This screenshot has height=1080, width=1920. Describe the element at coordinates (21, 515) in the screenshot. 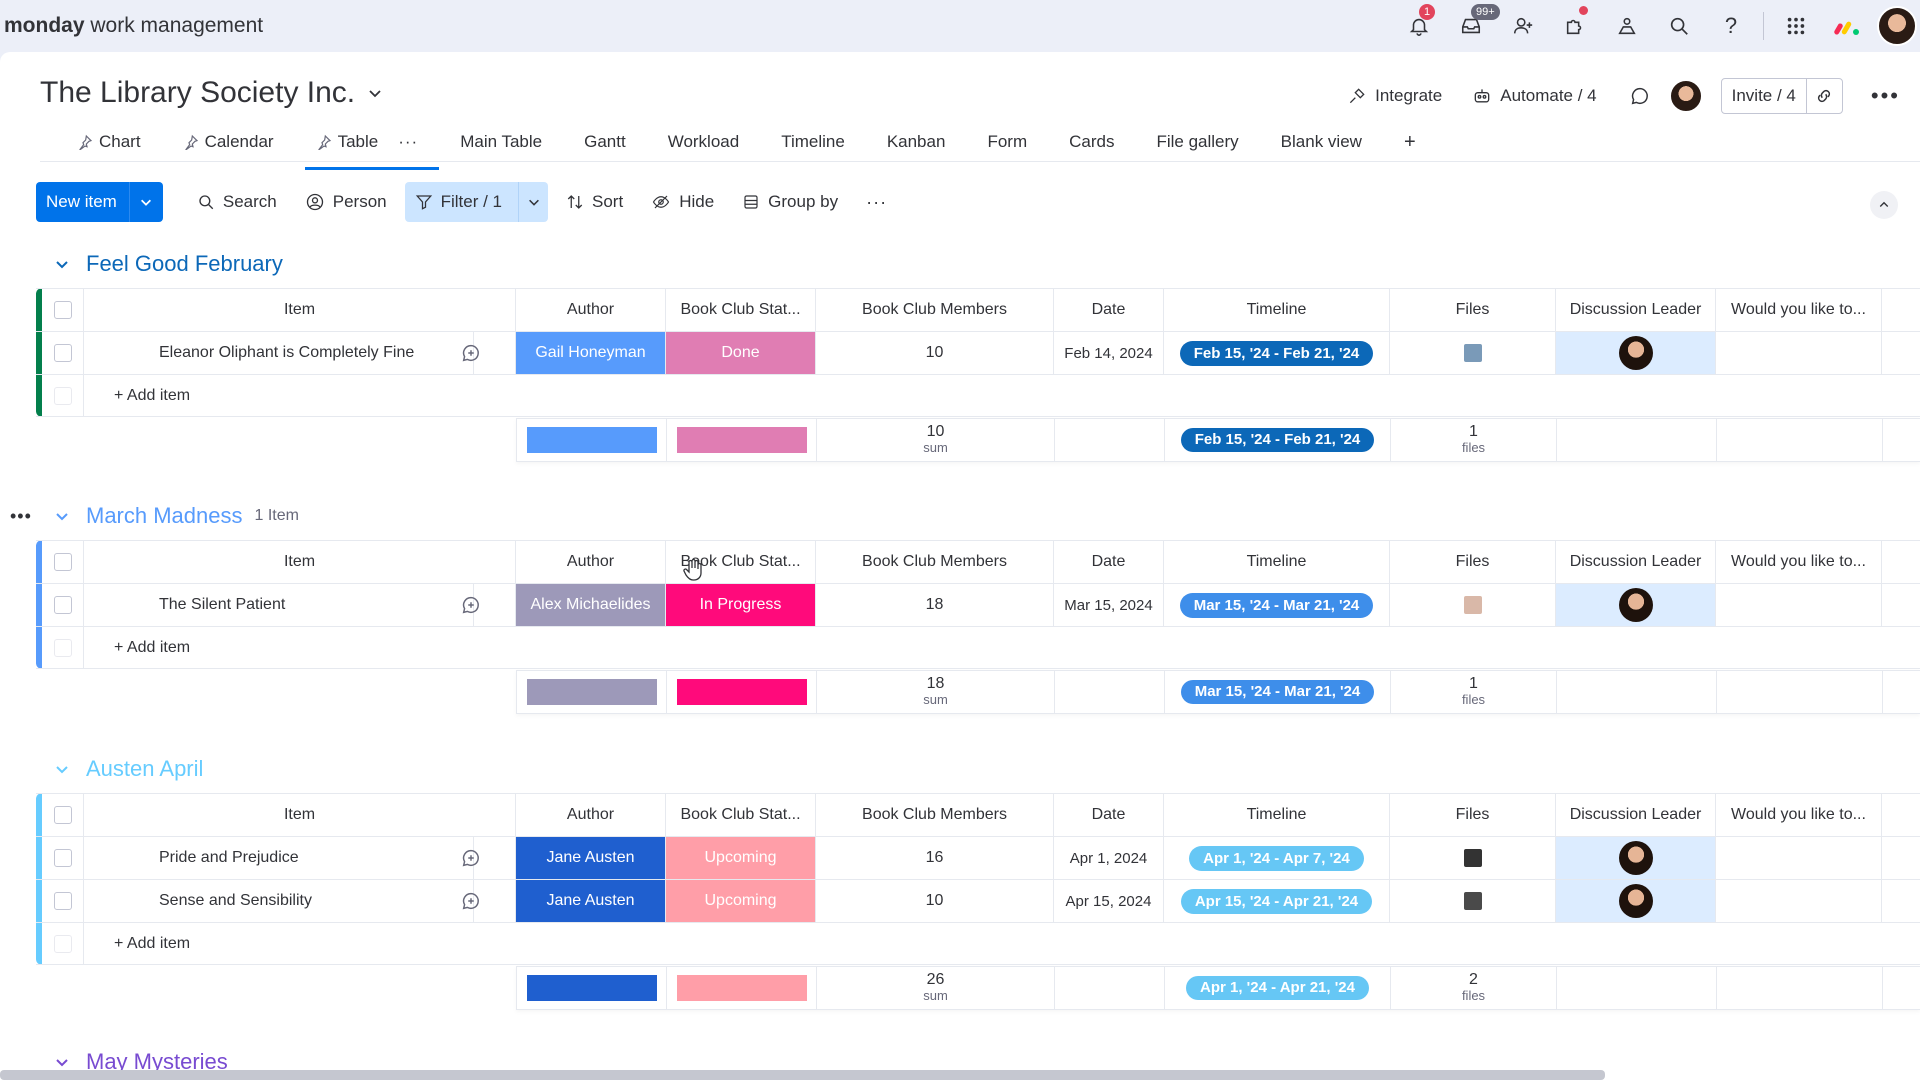

I see `group-menu-icon: •••` at that location.